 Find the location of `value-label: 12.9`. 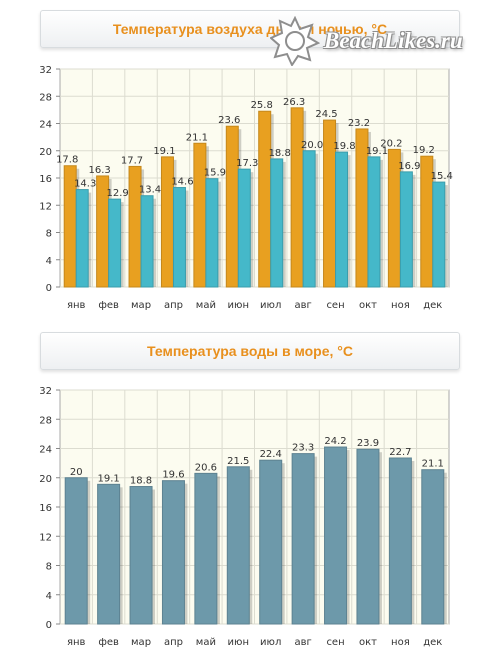

value-label: 12.9 is located at coordinates (117, 193).